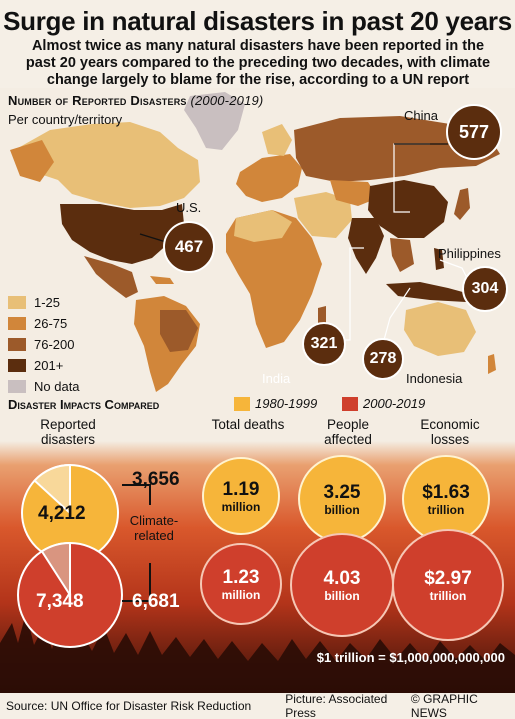 The image size is (515, 719). I want to click on legend-label: 26-75, so click(51, 323).